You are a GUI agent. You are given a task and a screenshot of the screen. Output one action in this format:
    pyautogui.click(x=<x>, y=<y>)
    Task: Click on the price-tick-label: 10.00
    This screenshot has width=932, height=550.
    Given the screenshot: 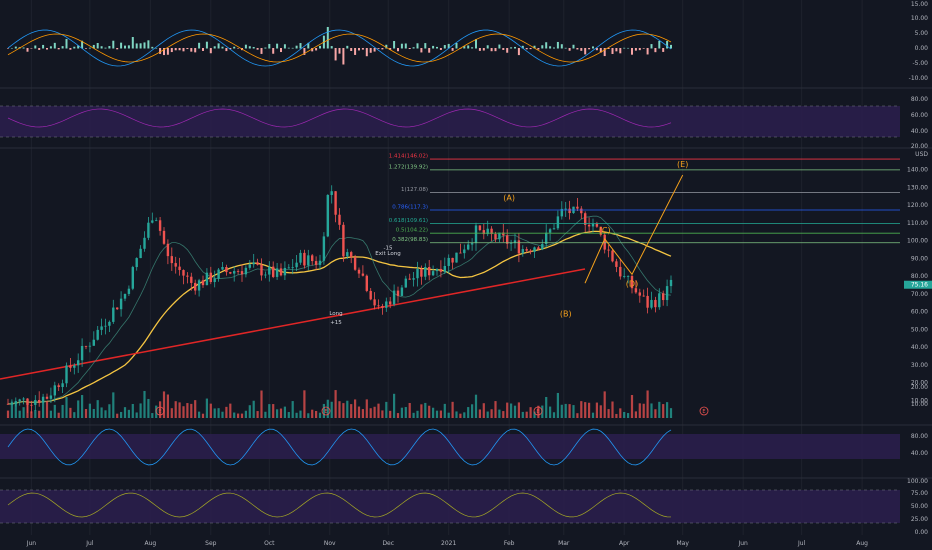 What is the action you would take?
    pyautogui.click(x=919, y=400)
    